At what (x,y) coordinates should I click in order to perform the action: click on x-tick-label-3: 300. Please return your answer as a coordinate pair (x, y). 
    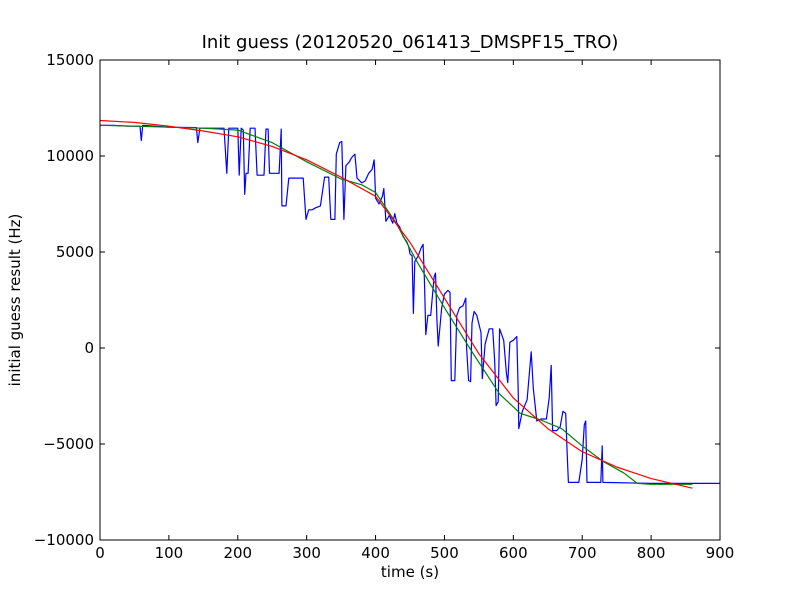
    Looking at the image, I should click on (306, 553).